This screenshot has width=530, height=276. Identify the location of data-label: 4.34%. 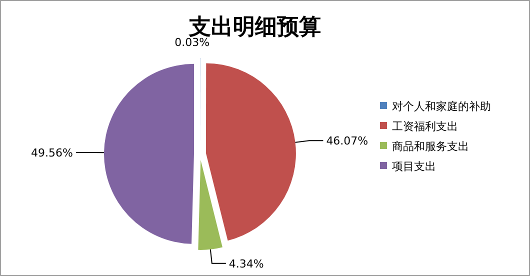
(246, 263).